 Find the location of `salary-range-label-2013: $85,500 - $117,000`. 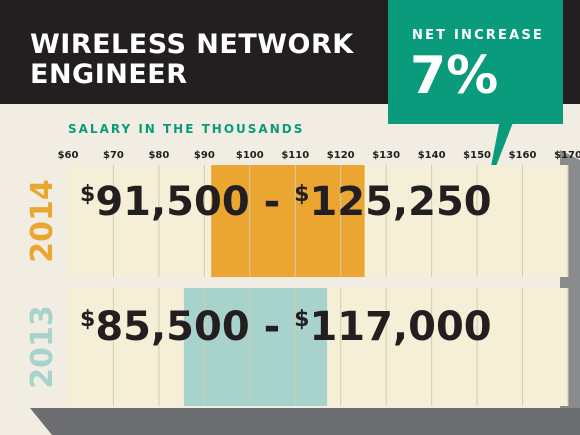

salary-range-label-2013: $85,500 - $117,000 is located at coordinates (286, 327).